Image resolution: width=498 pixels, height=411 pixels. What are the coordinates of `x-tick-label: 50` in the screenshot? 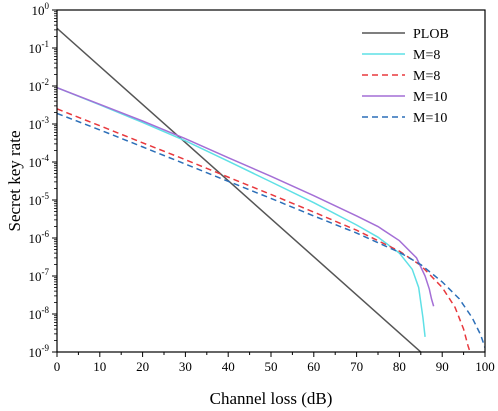 It's located at (271, 366).